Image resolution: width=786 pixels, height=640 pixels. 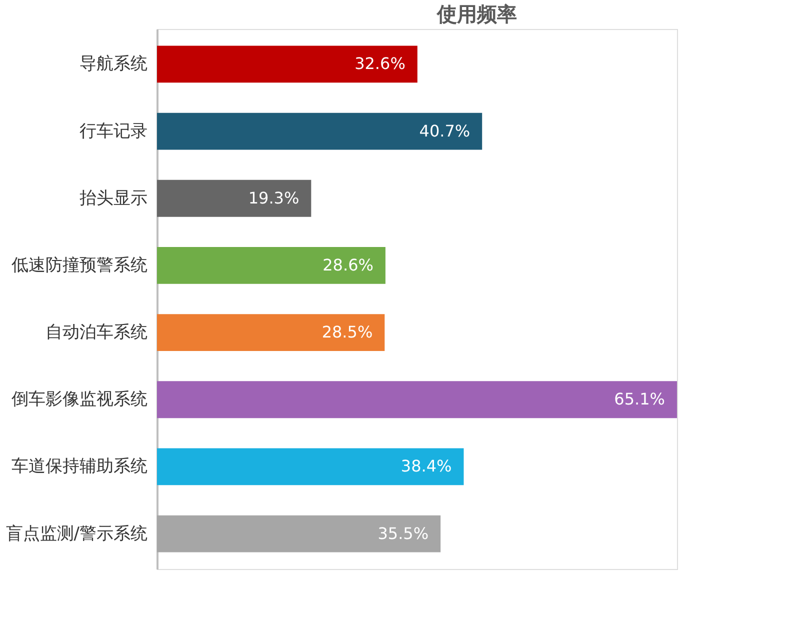 I want to click on data-label: 40.7%, so click(x=444, y=130).